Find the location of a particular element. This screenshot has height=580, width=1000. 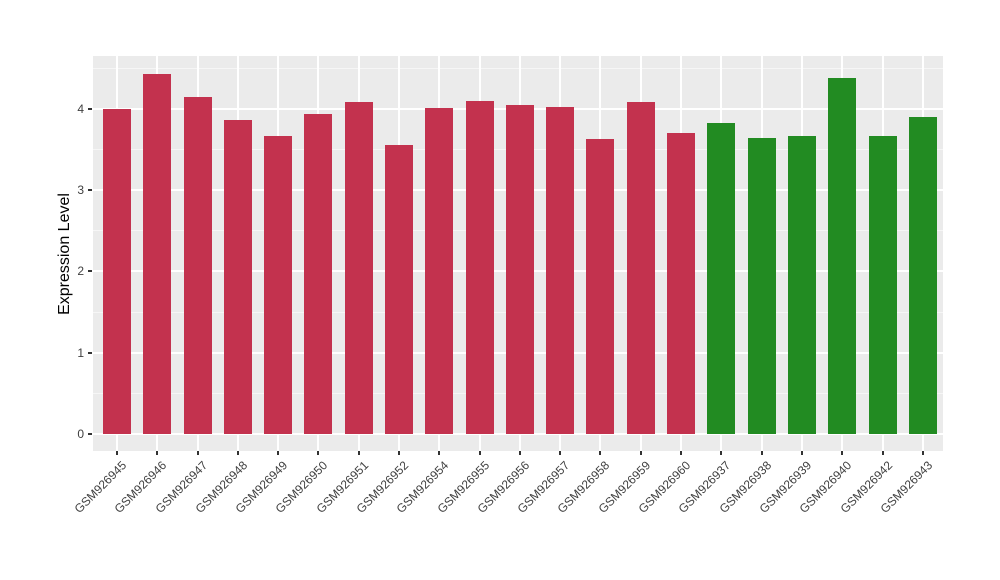

bar-GSM926949 is located at coordinates (278, 284).